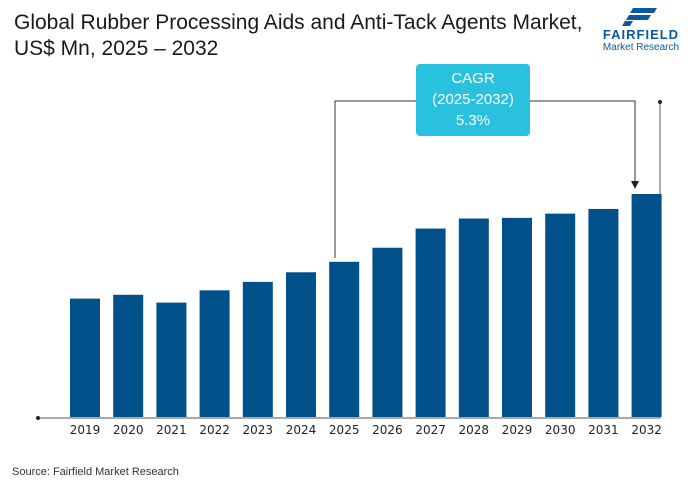 This screenshot has height=485, width=691. I want to click on x-tick-label: 2028, so click(474, 430).